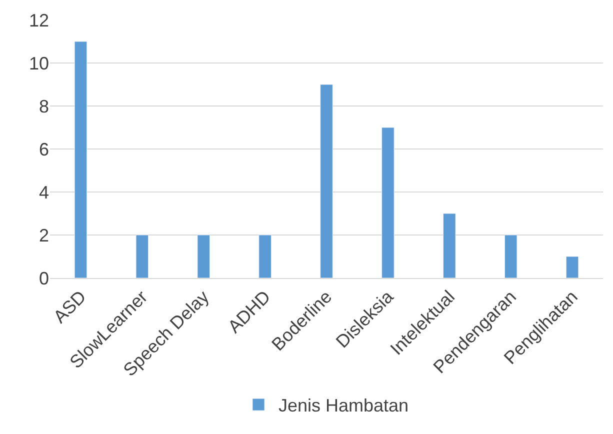 The height and width of the screenshot is (434, 613). I want to click on y-tick-label: 10, so click(38, 63).